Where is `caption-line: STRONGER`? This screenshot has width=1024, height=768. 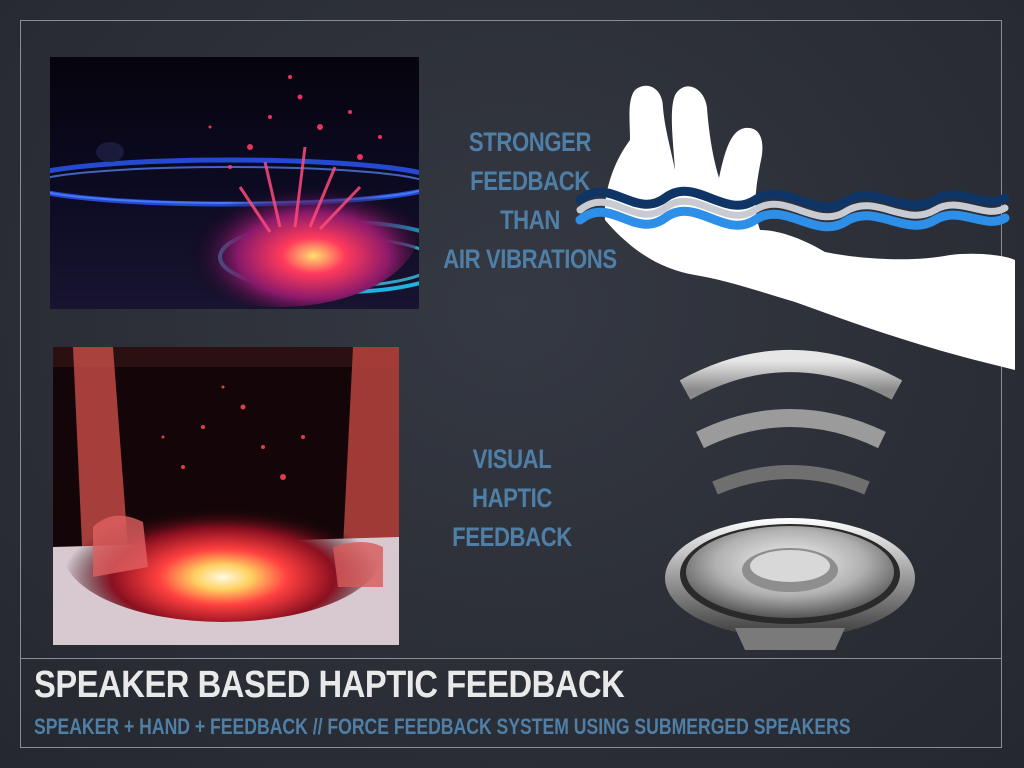
caption-line: STRONGER is located at coordinates (530, 142).